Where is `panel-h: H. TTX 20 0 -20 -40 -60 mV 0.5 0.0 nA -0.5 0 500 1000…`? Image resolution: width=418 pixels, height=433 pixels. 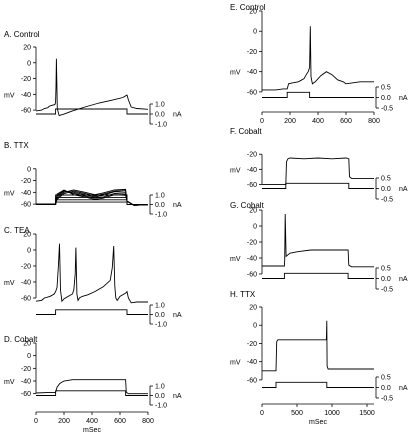
panel-h: H. TTX 20 0 -20 -40 -60 mV 0.5 0.0 nA -0.5 0 500 1000… is located at coordinates (319, 358).